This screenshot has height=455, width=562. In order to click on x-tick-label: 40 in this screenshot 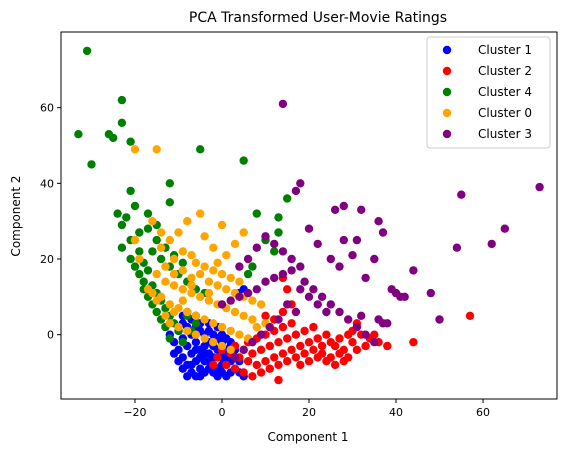, I will do `click(396, 412)`.